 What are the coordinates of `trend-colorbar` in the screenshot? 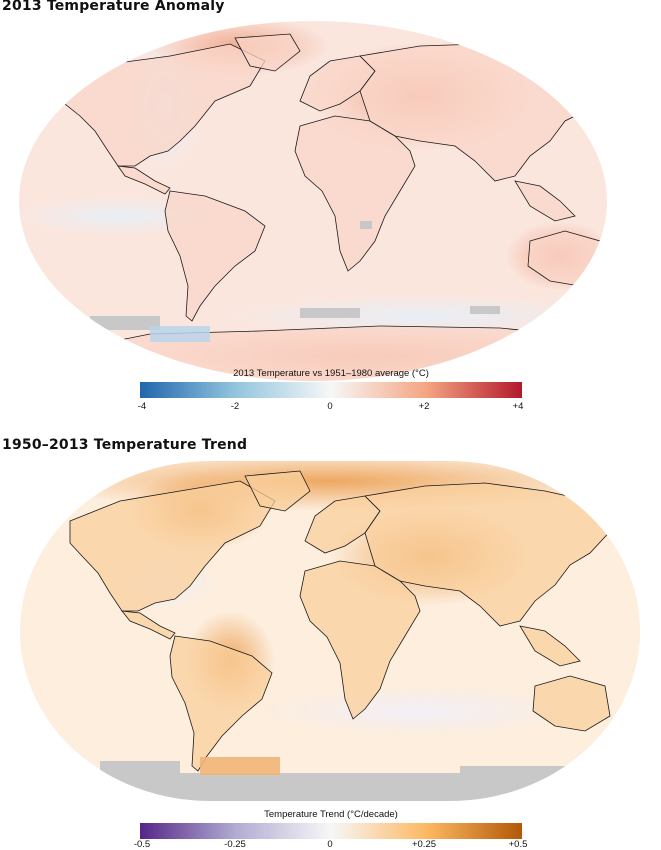 It's located at (331, 831).